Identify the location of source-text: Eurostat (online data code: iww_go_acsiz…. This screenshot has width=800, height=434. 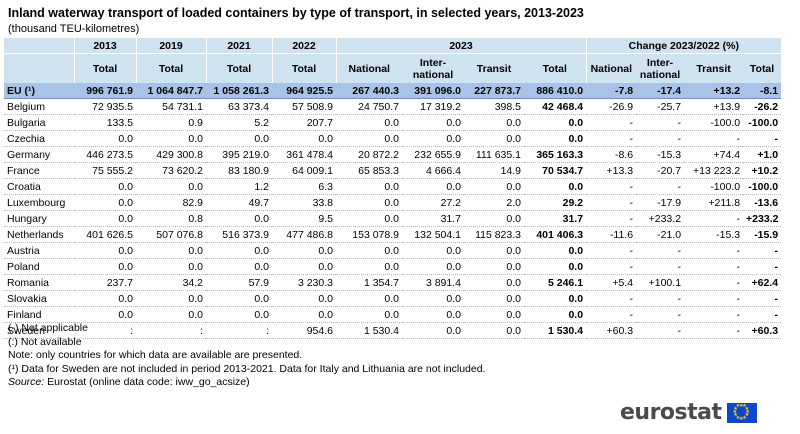
(148, 382).